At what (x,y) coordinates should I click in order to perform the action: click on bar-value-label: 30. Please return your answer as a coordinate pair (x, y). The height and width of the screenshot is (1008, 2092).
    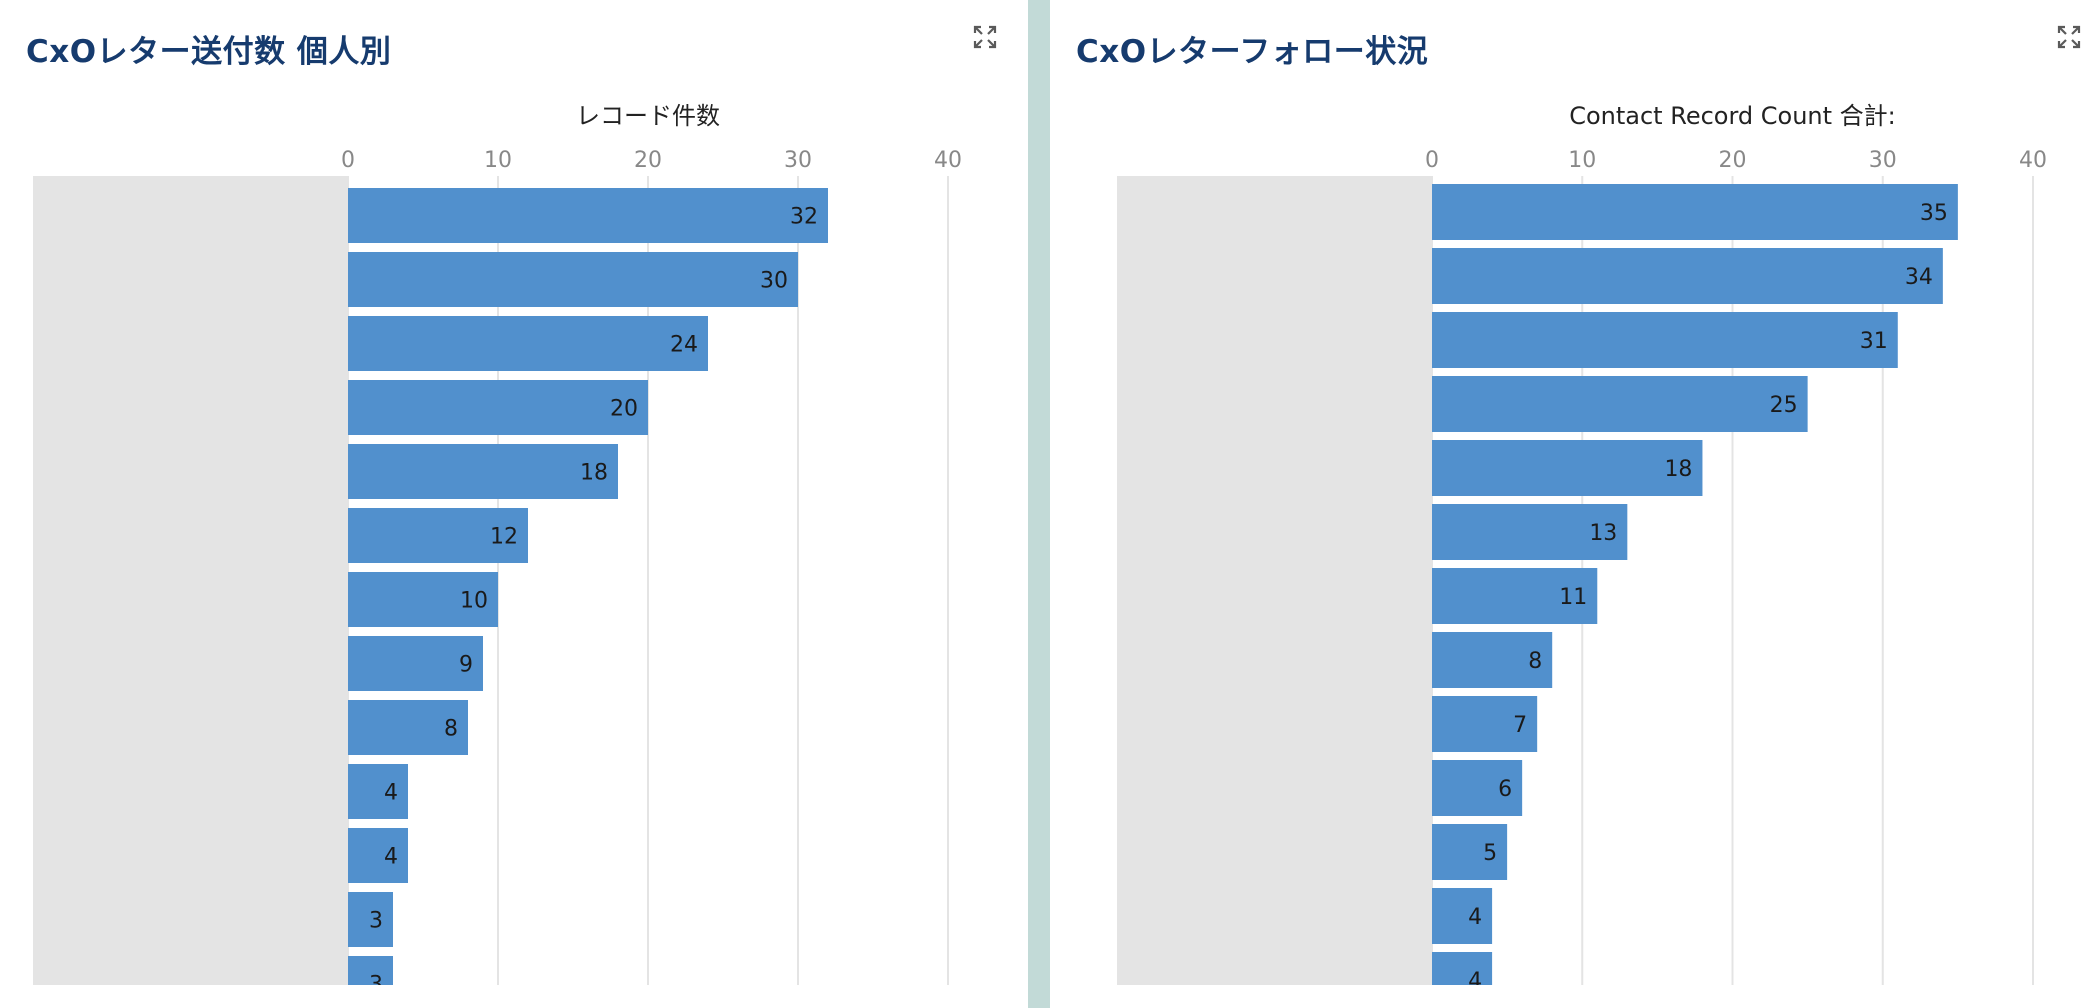
    Looking at the image, I should click on (774, 281).